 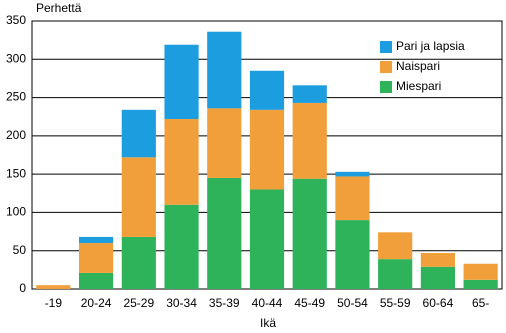 What do you see at coordinates (352, 303) in the screenshot?
I see `x-tick-label: 50-54` at bounding box center [352, 303].